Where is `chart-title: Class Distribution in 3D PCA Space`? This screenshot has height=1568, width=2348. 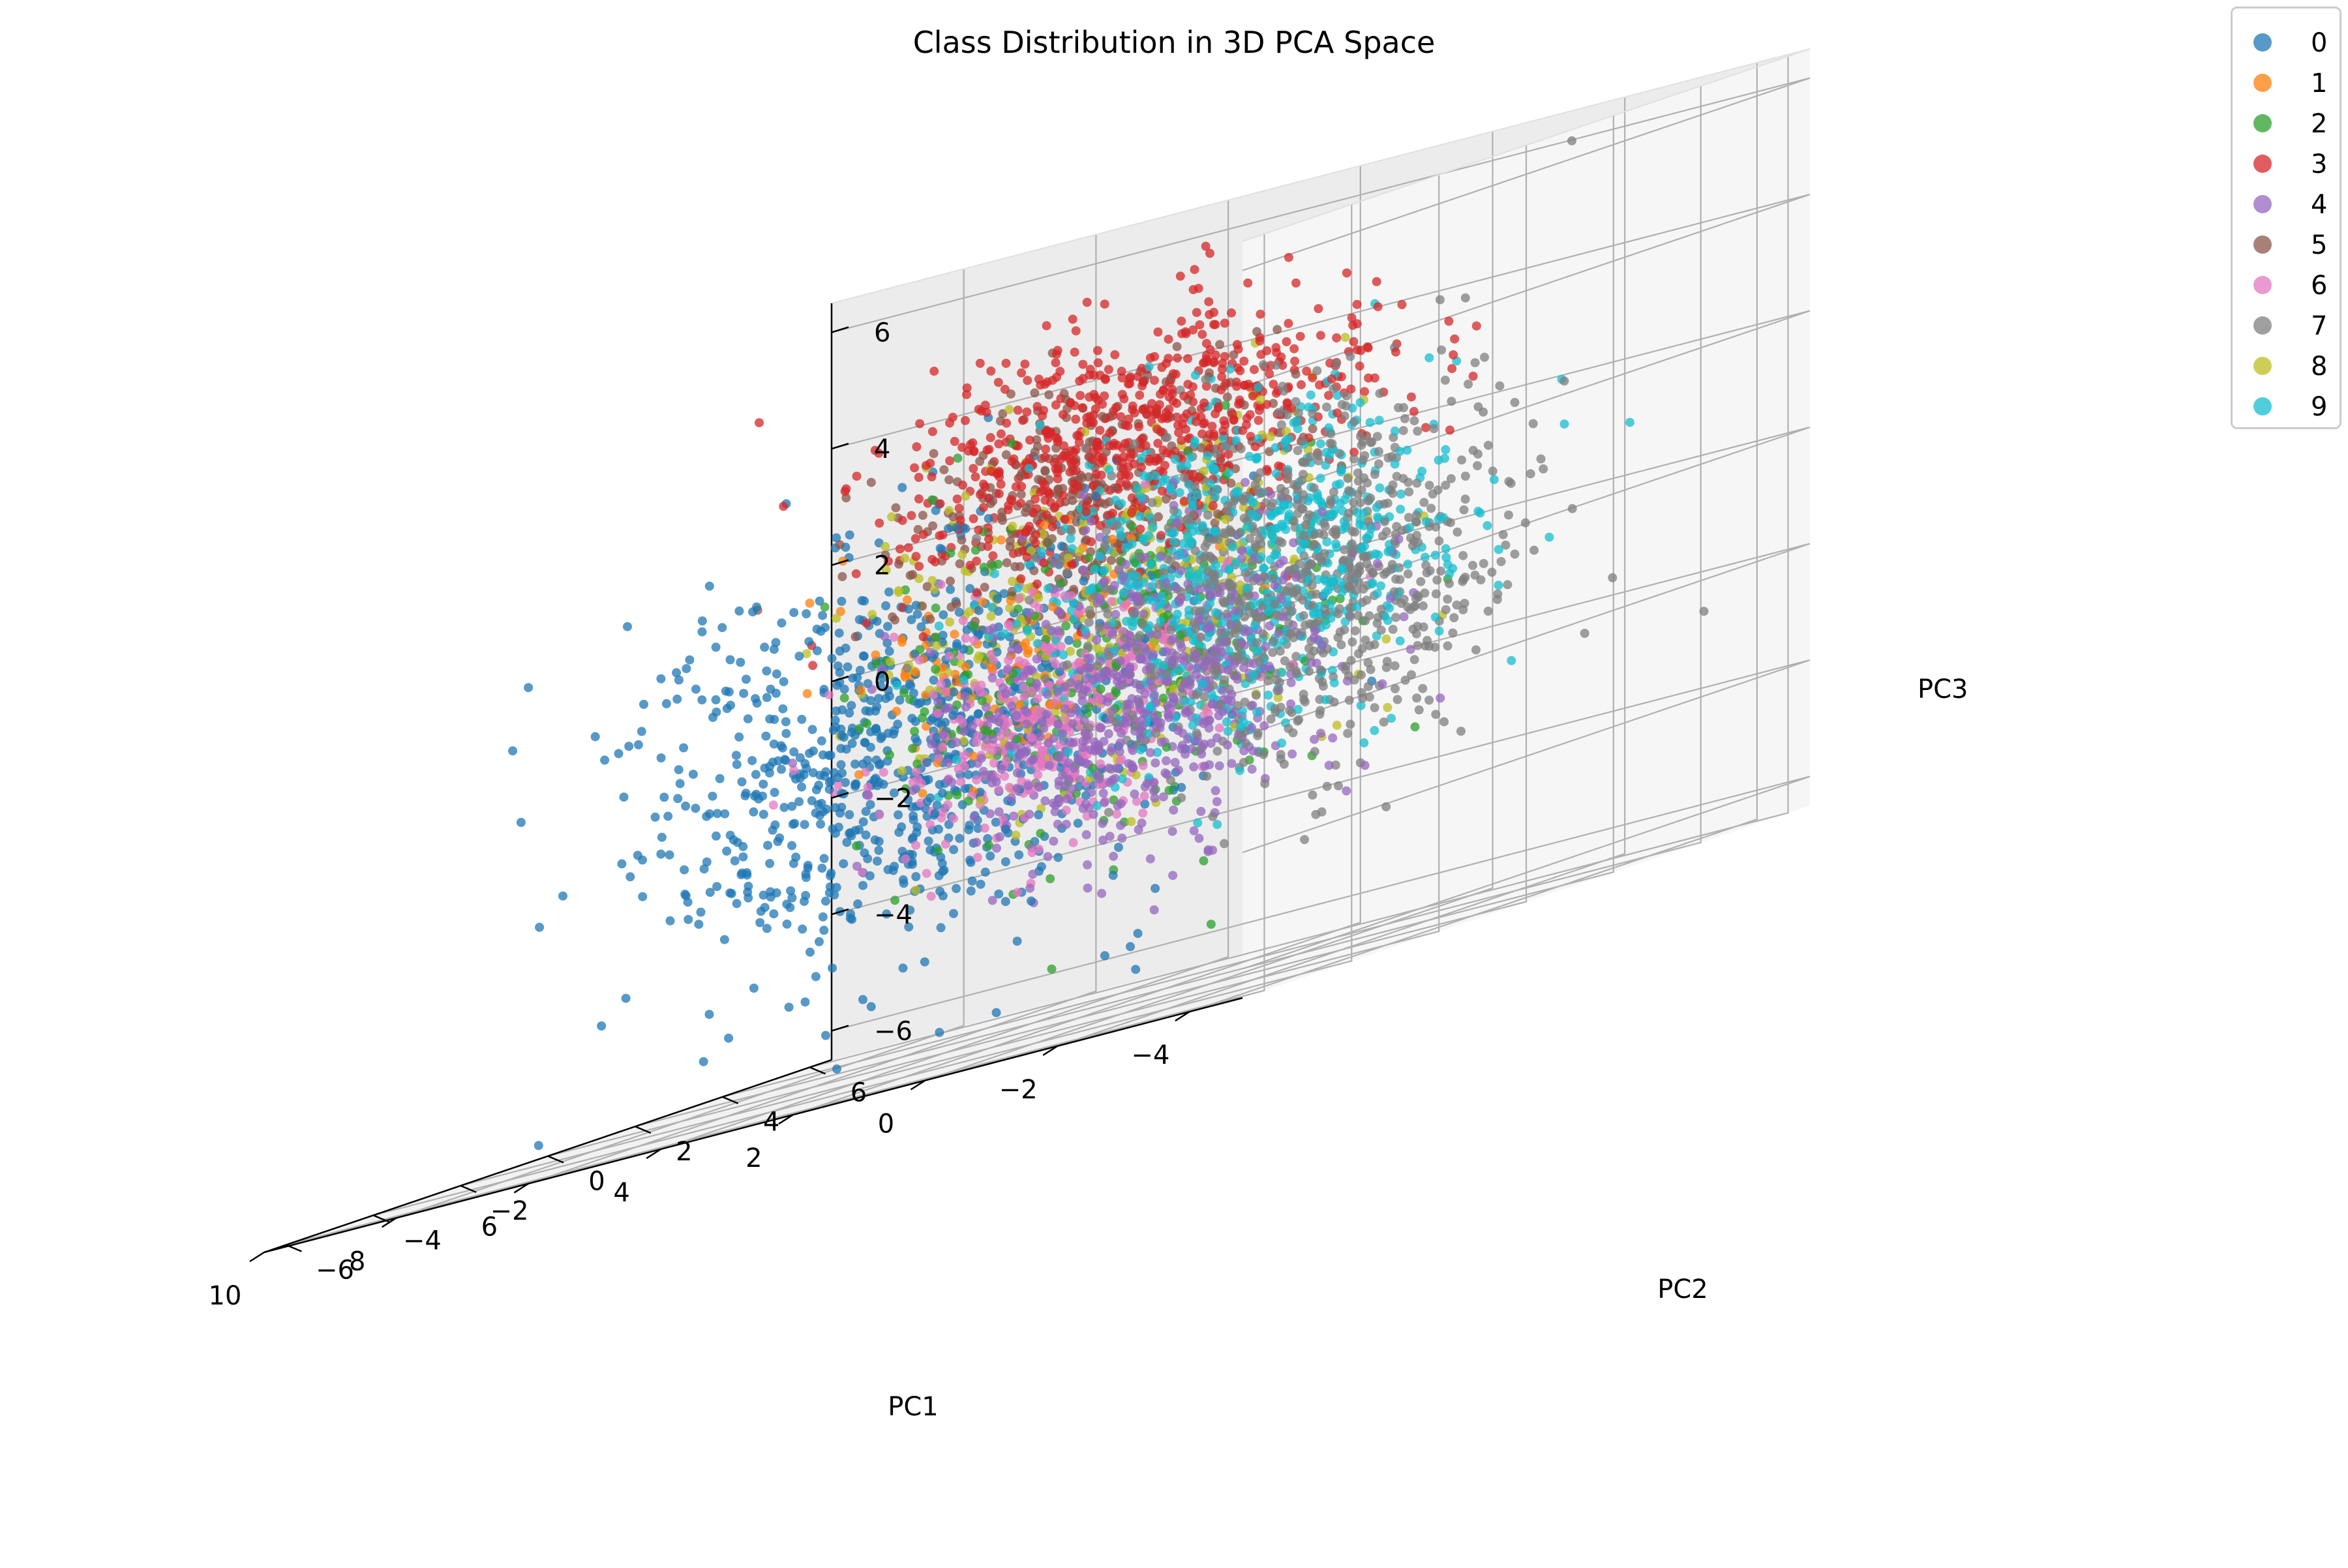 chart-title: Class Distribution in 3D PCA Space is located at coordinates (1174, 42).